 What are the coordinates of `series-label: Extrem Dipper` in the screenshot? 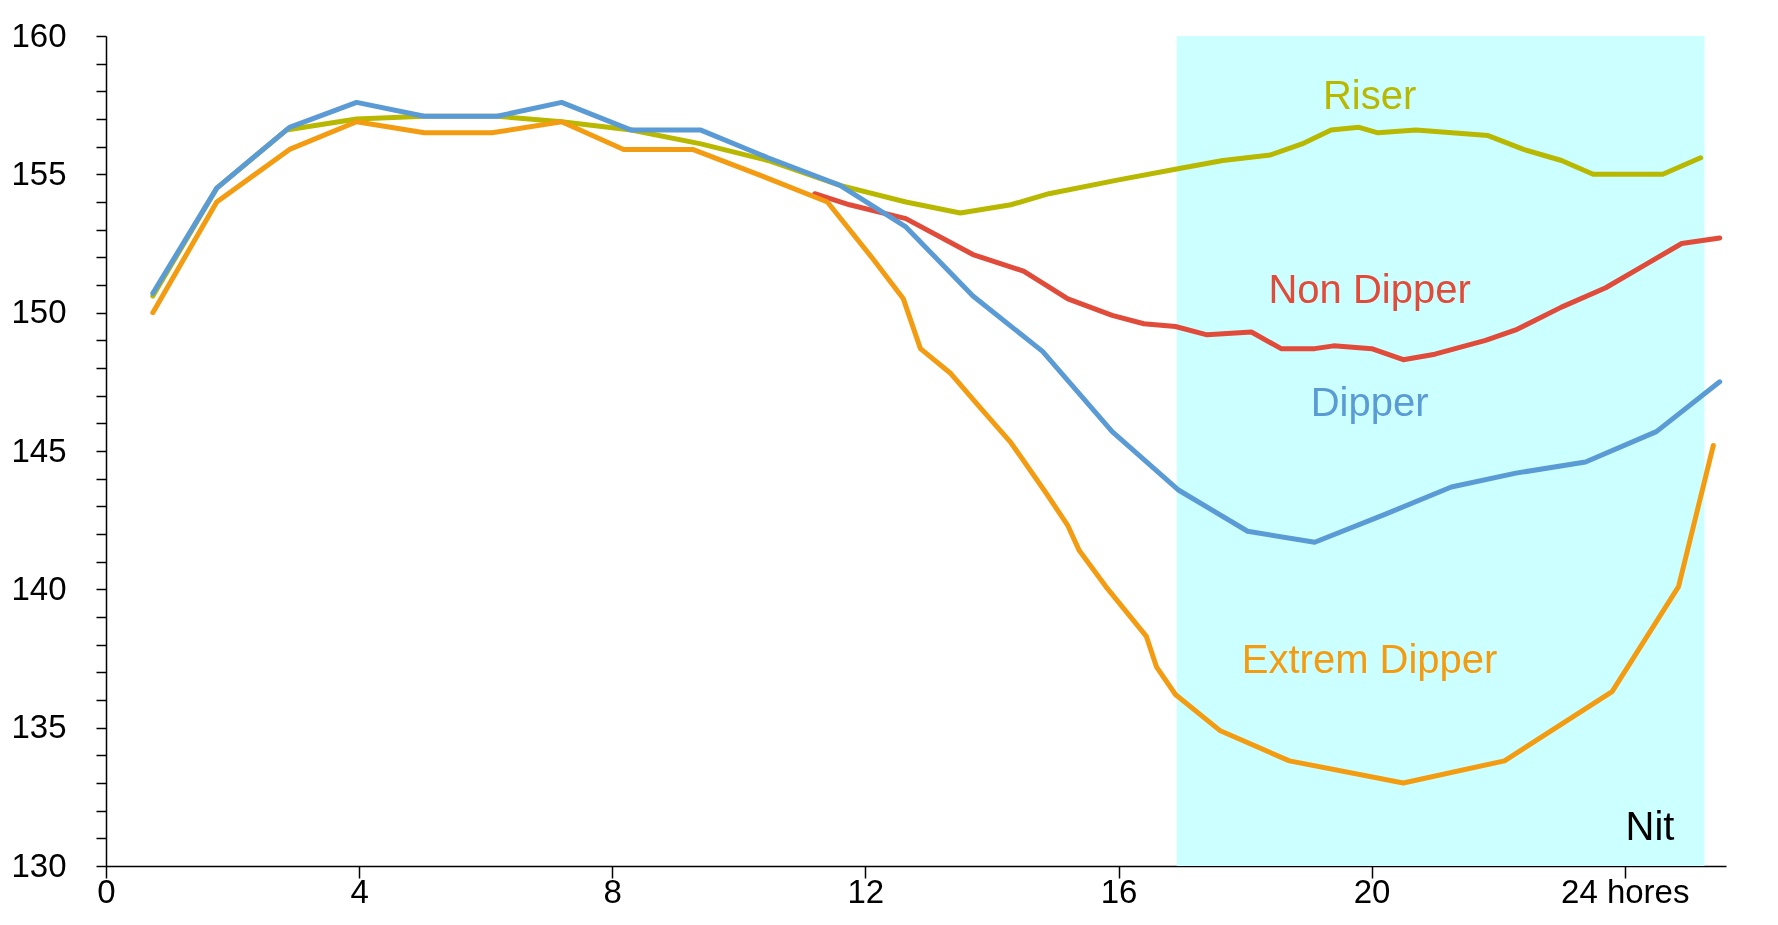 It's located at (1369, 659).